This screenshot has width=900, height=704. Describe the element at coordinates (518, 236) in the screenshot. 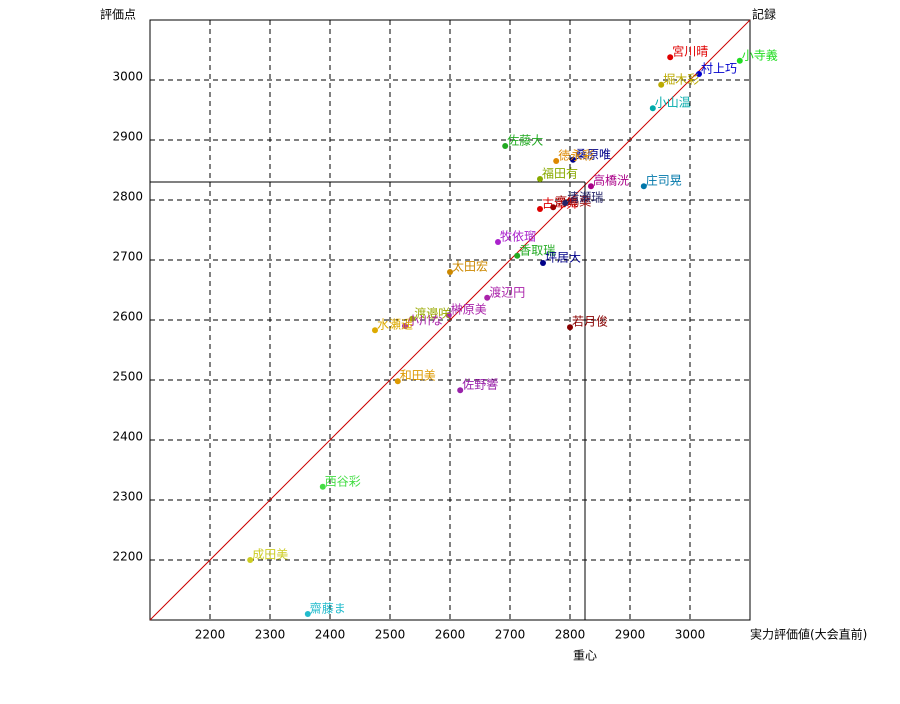

I see `point-label: 牧依瑠` at that location.